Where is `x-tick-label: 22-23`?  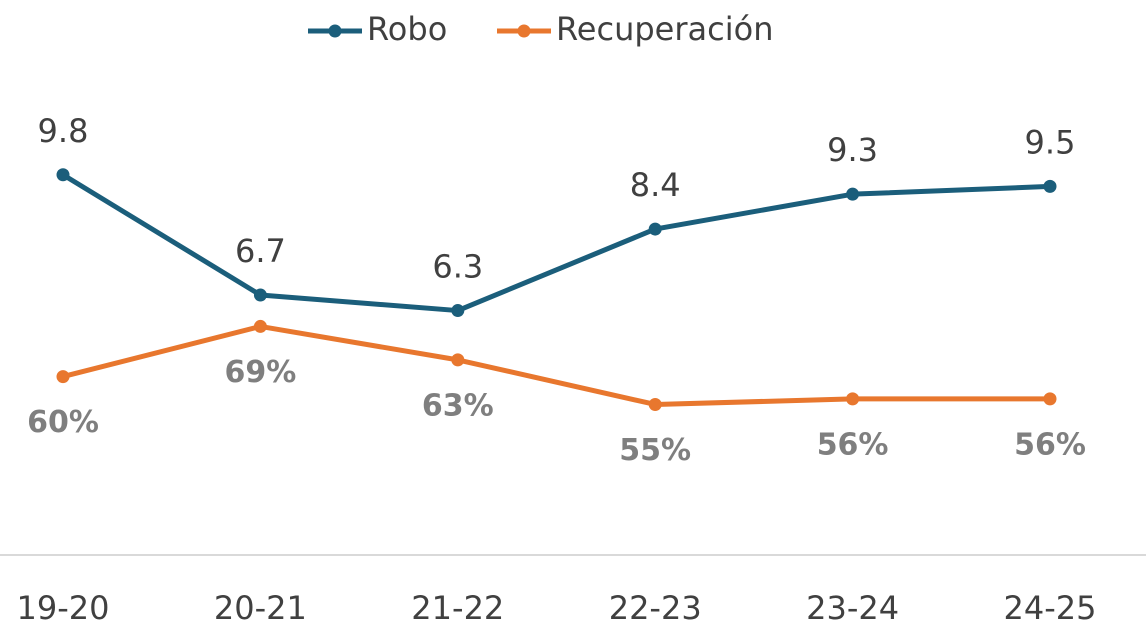
x-tick-label: 22-23 is located at coordinates (655, 608).